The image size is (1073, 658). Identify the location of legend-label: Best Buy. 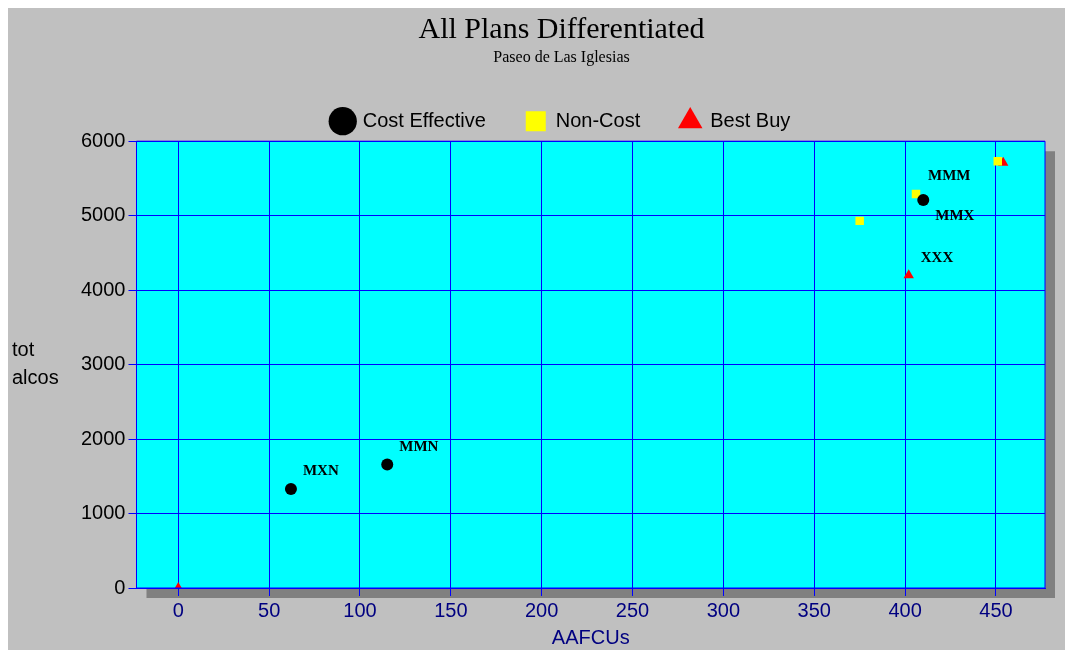
(750, 119).